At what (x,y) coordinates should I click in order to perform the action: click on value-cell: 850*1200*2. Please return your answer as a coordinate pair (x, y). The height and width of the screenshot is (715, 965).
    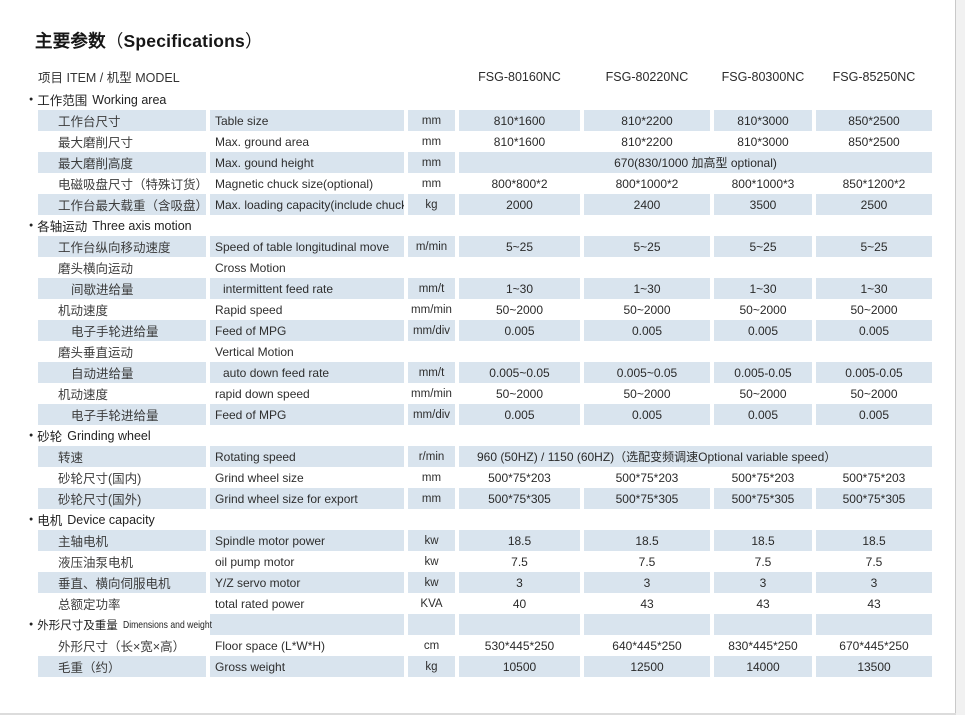
    Looking at the image, I should click on (874, 183).